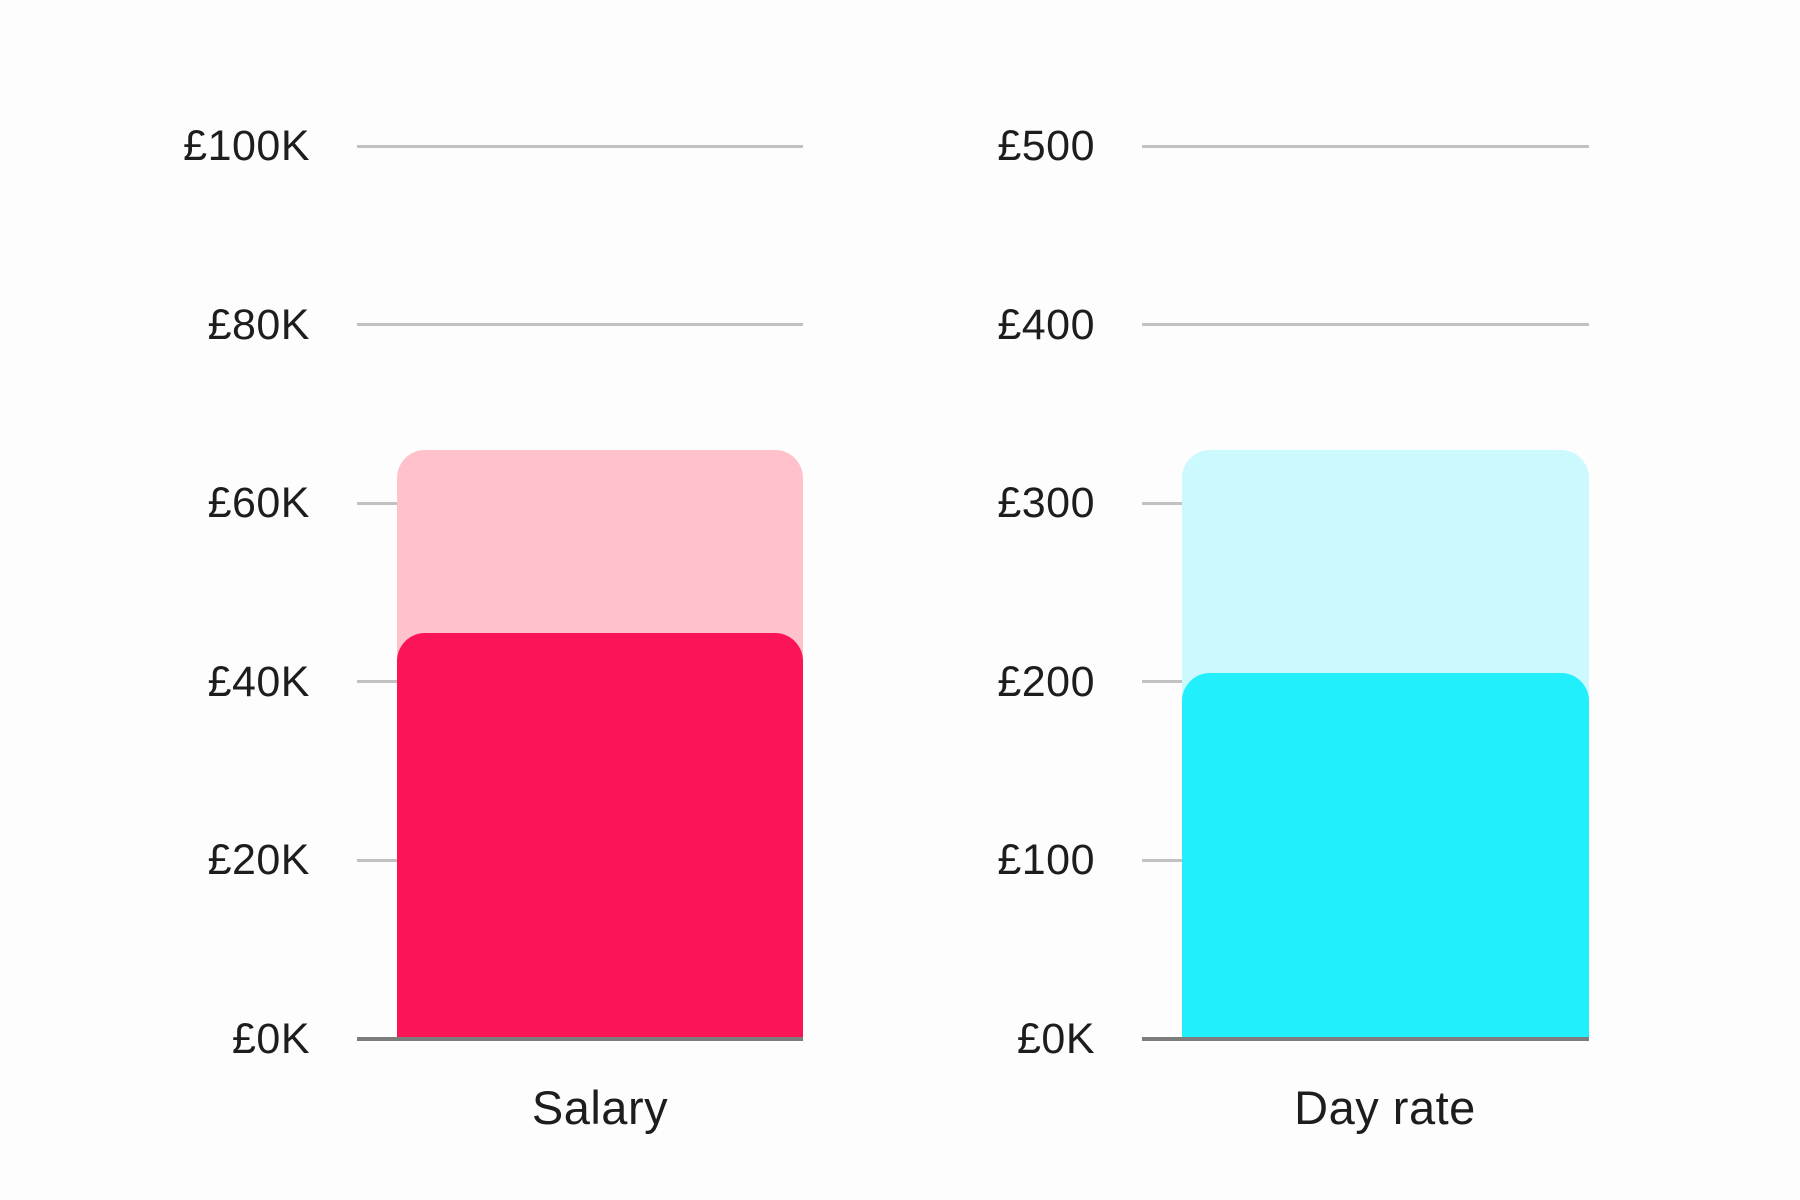  What do you see at coordinates (1046, 860) in the screenshot?
I see `y-tick-label: £100` at bounding box center [1046, 860].